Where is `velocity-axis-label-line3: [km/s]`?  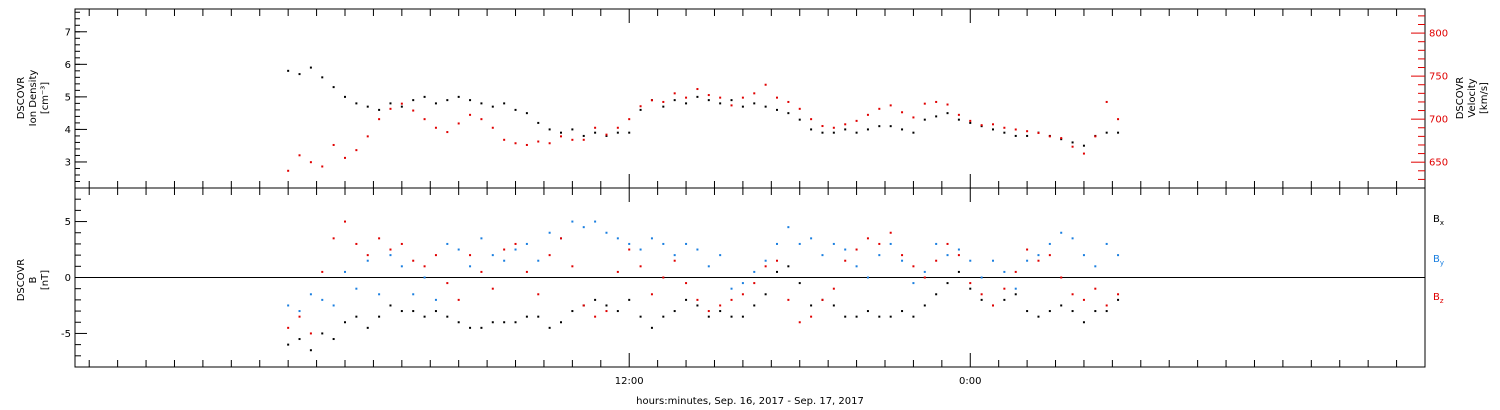 velocity-axis-label-line3: [km/s] is located at coordinates (1484, 98).